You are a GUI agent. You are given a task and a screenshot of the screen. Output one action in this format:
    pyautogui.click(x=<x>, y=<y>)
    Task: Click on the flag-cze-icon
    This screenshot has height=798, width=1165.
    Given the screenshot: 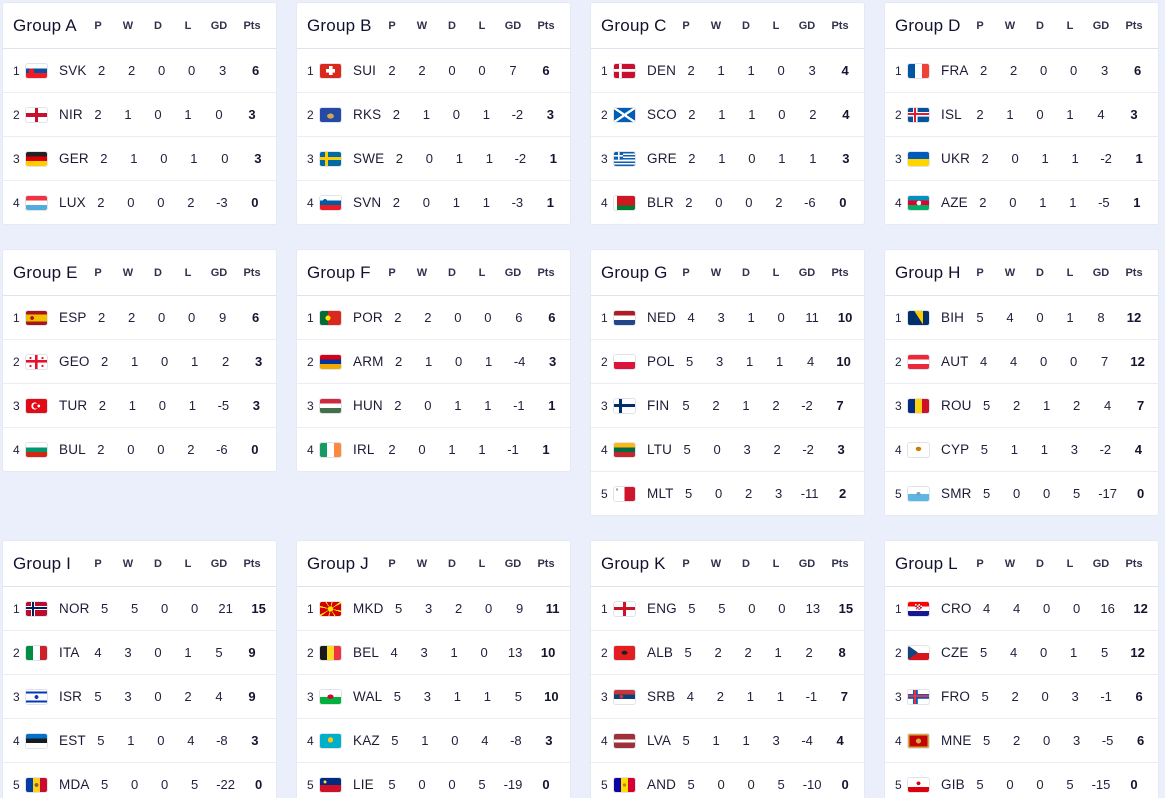 What is the action you would take?
    pyautogui.click(x=918, y=652)
    